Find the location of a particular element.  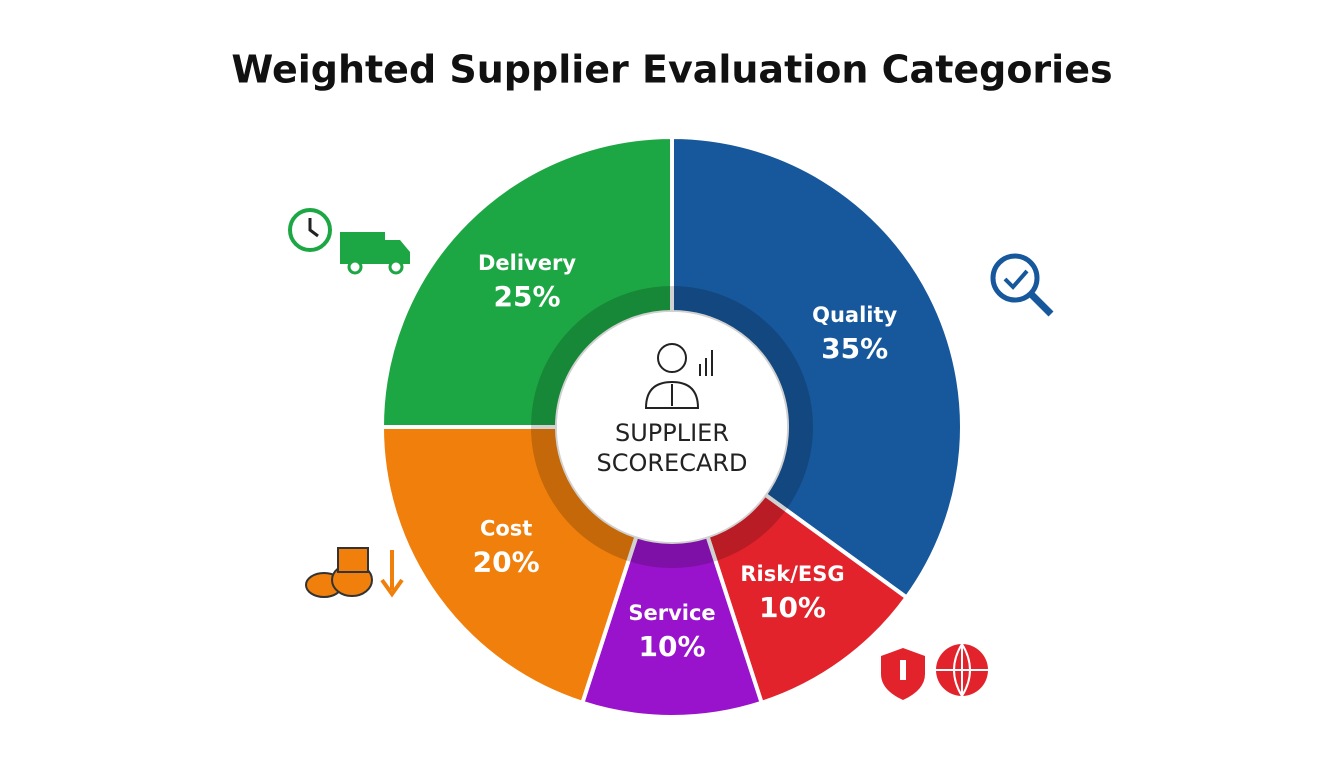

inner-ring is located at coordinates (672, 427).